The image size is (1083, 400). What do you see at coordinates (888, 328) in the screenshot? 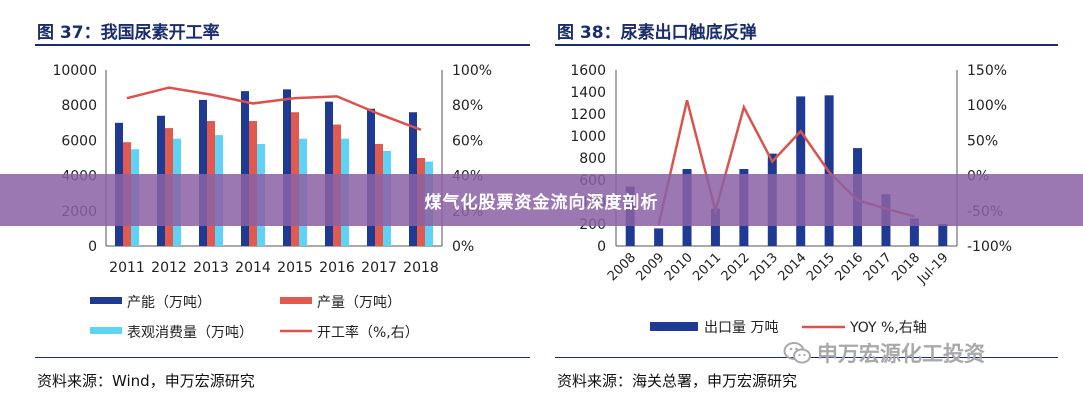
I see `legend-label: YOY %,右轴` at bounding box center [888, 328].